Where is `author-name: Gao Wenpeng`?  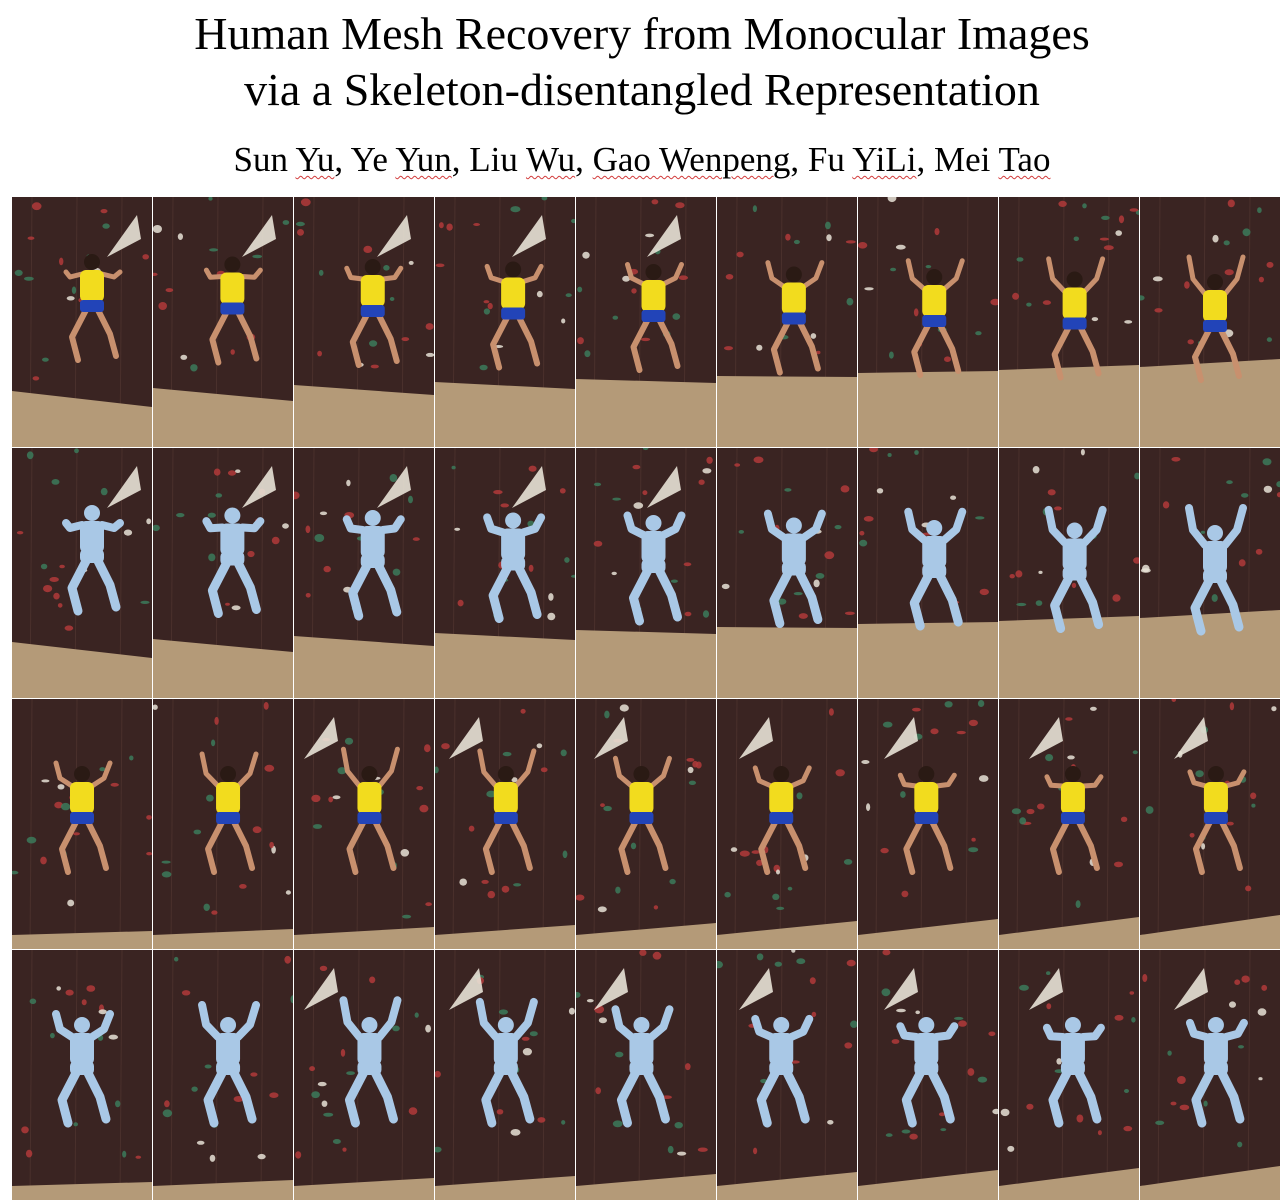
author-name: Gao Wenpeng is located at coordinates (691, 159).